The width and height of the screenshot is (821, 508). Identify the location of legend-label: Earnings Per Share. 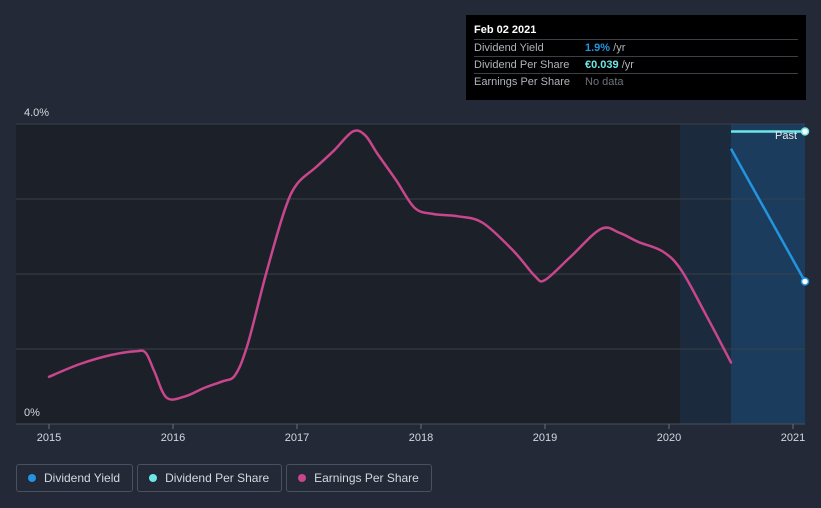
(366, 478).